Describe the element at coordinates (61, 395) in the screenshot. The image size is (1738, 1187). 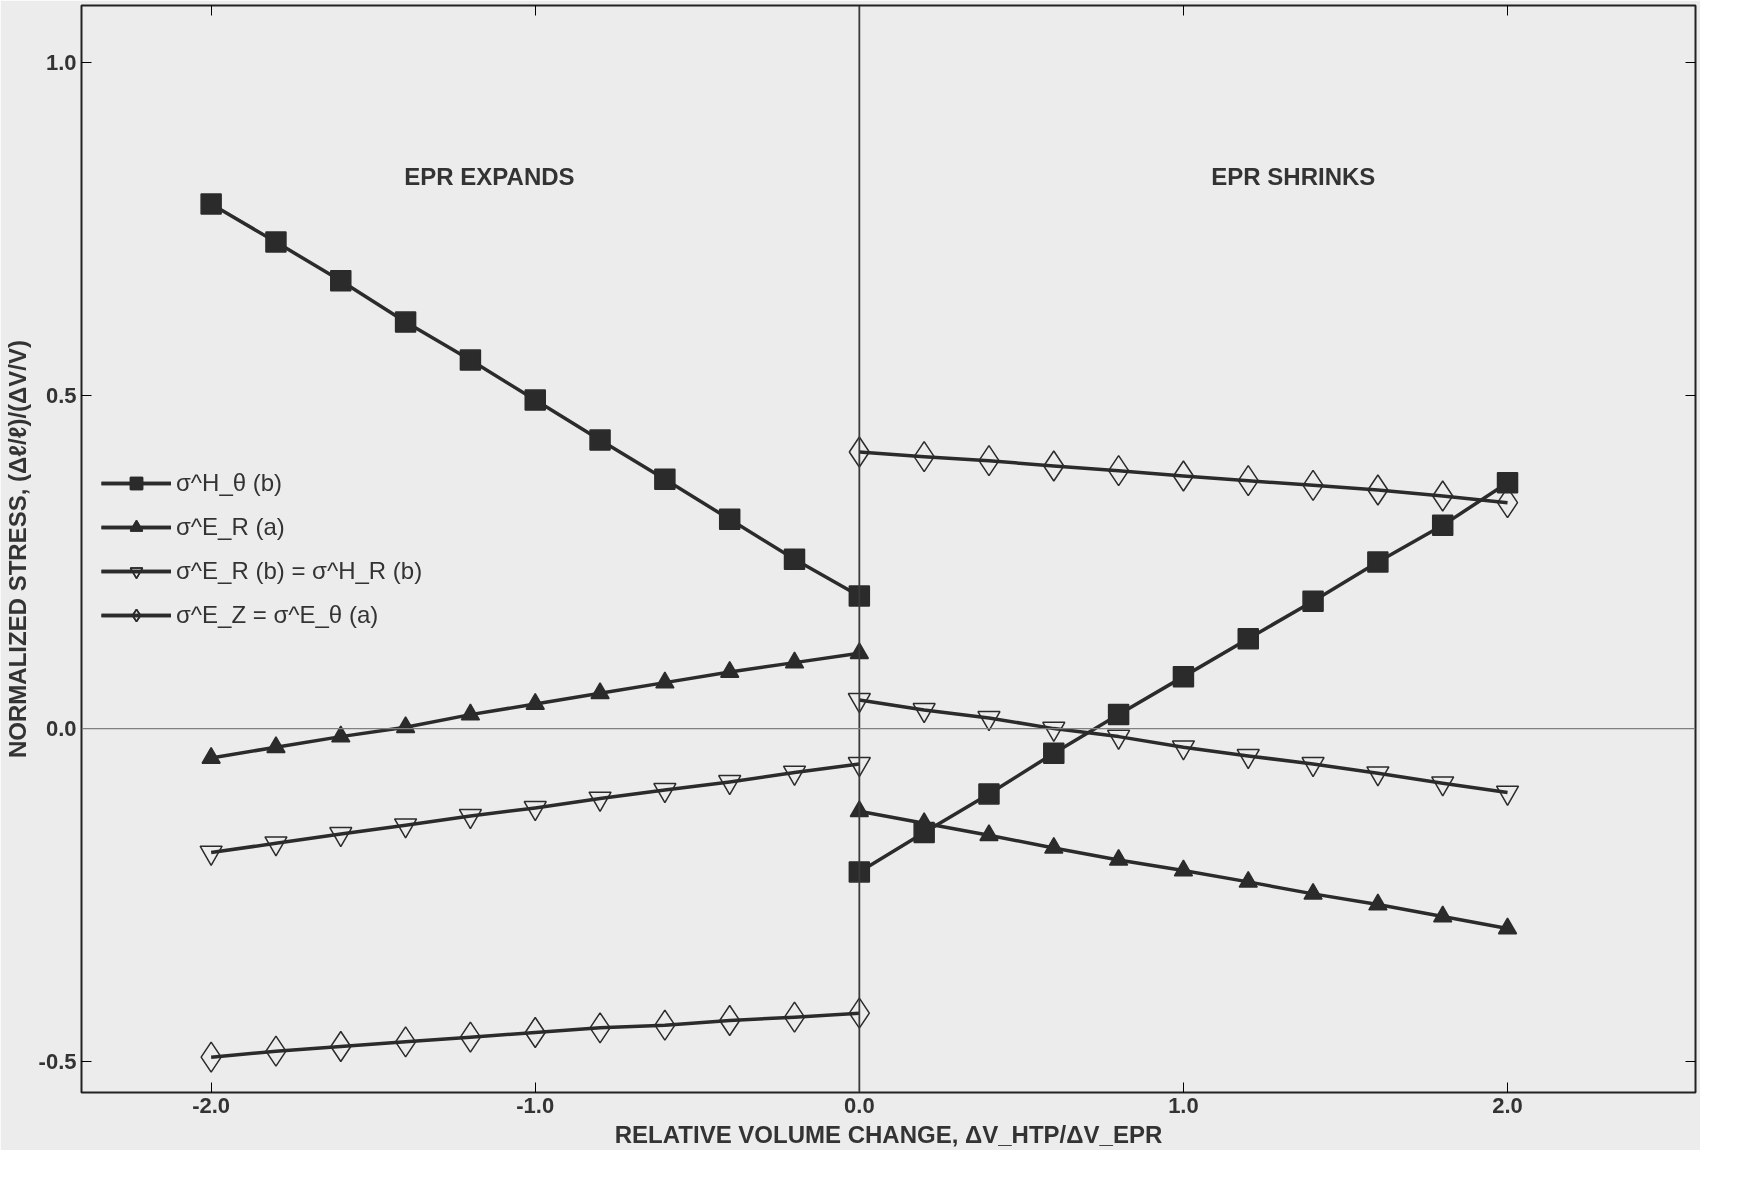
I see `y-tick-label: 0.5` at that location.